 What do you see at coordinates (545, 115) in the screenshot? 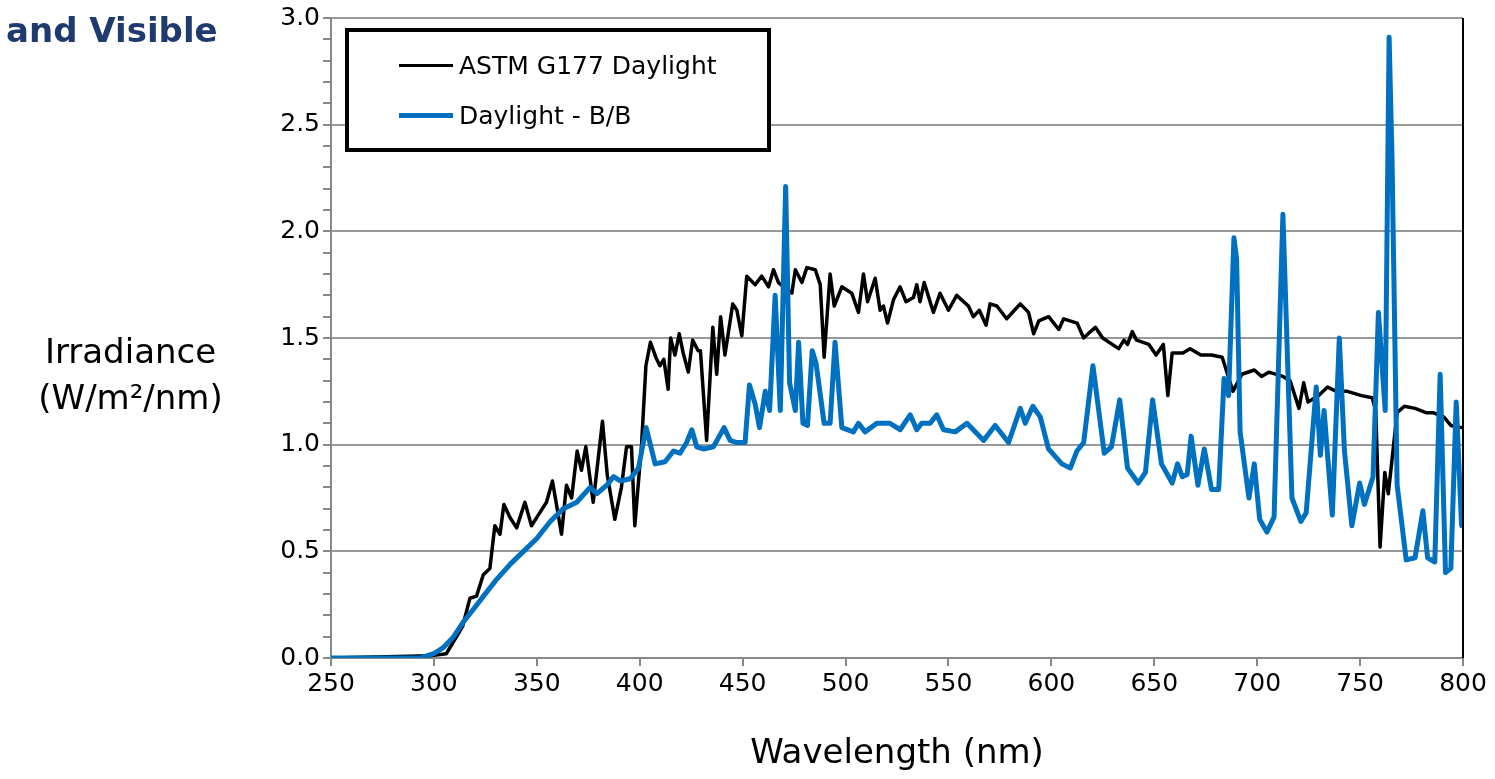
I see `legend-label: Daylight - B/B` at bounding box center [545, 115].